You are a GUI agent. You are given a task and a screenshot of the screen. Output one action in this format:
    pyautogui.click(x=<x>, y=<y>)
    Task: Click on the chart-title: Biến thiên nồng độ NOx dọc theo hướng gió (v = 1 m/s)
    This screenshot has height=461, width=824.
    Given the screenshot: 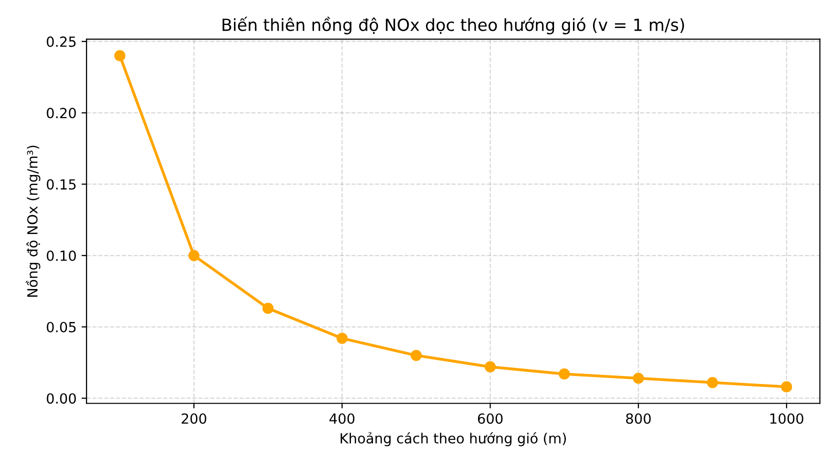 What is the action you would take?
    pyautogui.click(x=453, y=25)
    